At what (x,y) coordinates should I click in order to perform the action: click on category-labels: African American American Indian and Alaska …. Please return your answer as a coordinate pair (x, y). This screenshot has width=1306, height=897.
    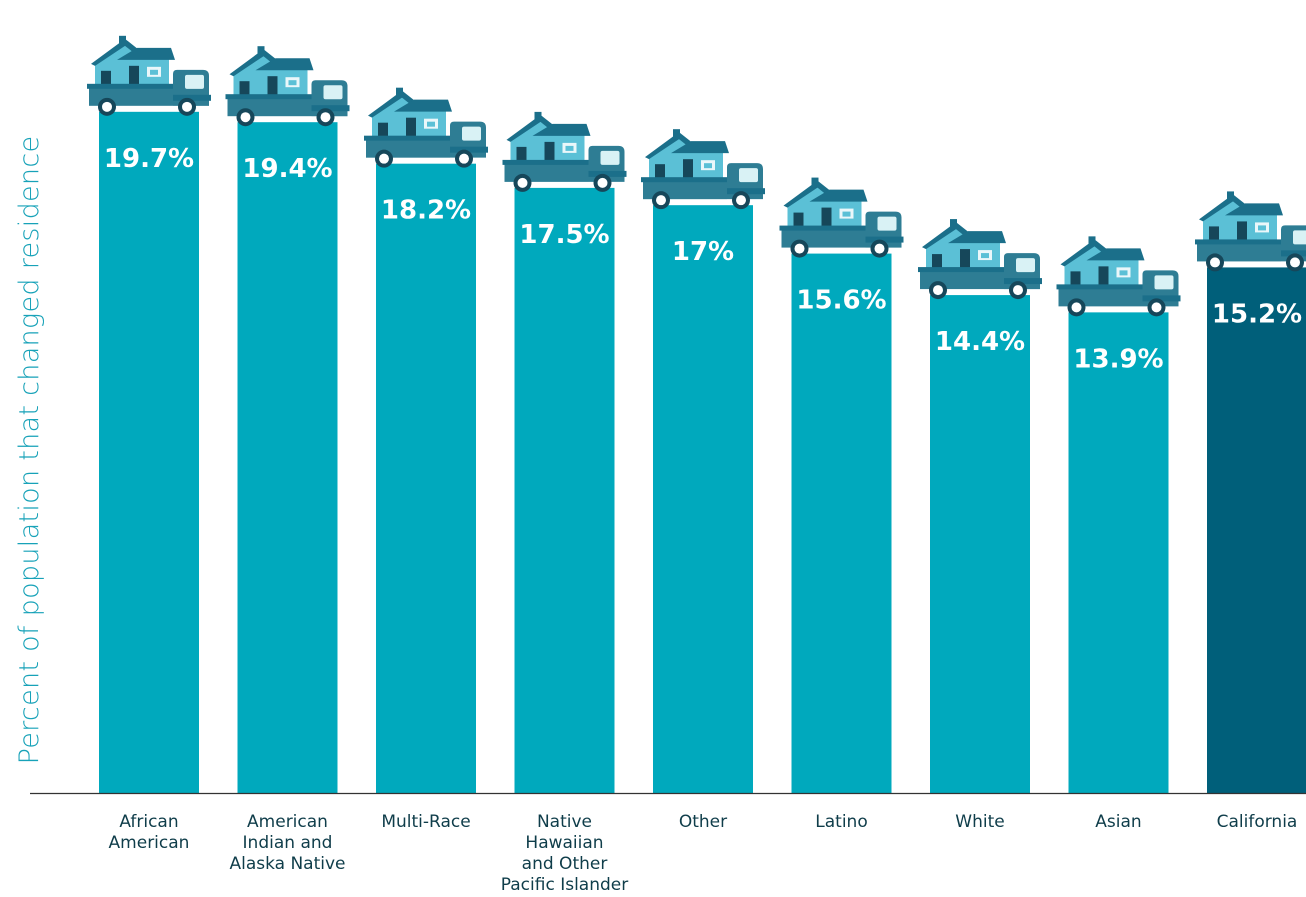
    Looking at the image, I should click on (703, 853).